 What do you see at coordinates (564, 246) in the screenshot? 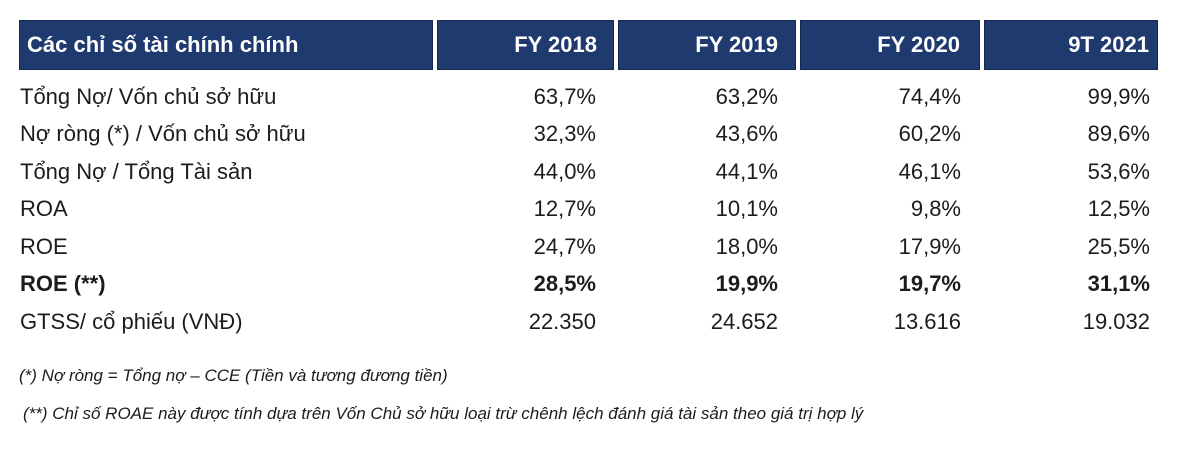
I see `row-value-fy2018: 24,7%` at bounding box center [564, 246].